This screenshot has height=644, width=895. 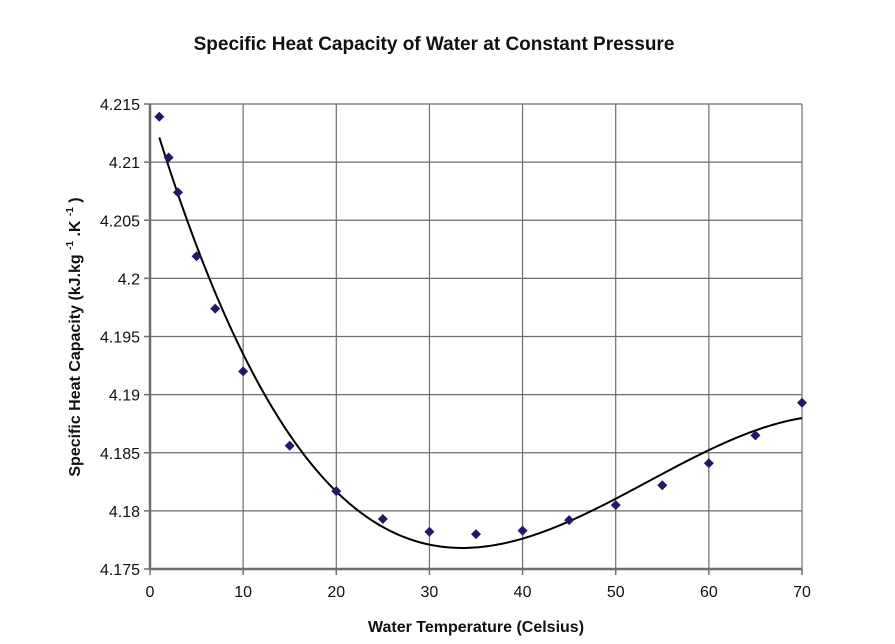 I want to click on y-axis-label-prefix: Specific Heat Capacity (kJ.kg, so click(x=75, y=365).